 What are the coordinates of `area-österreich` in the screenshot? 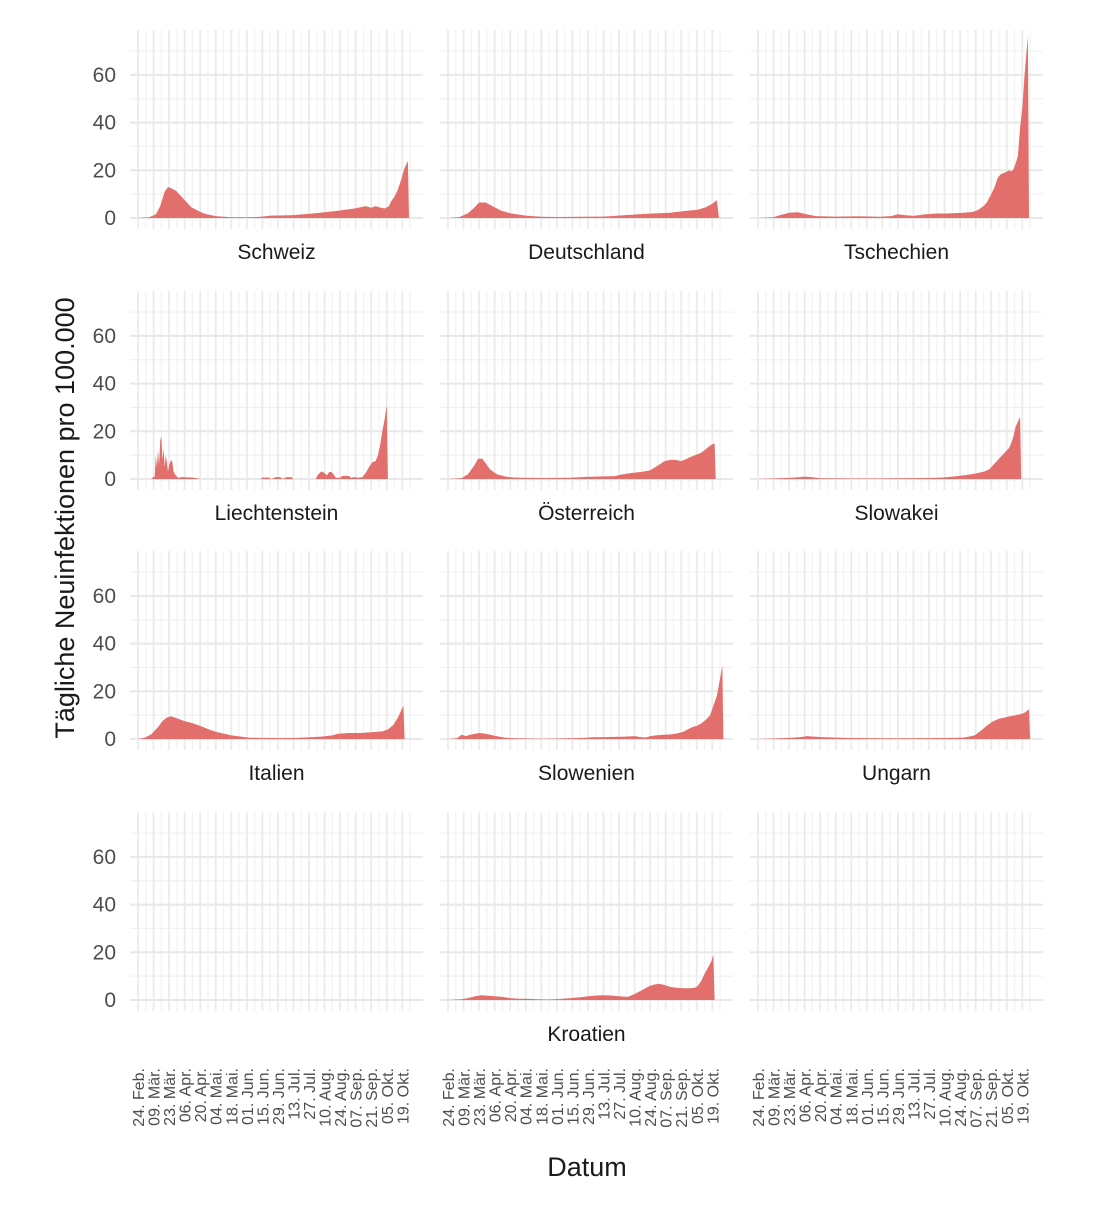 It's located at (582, 461).